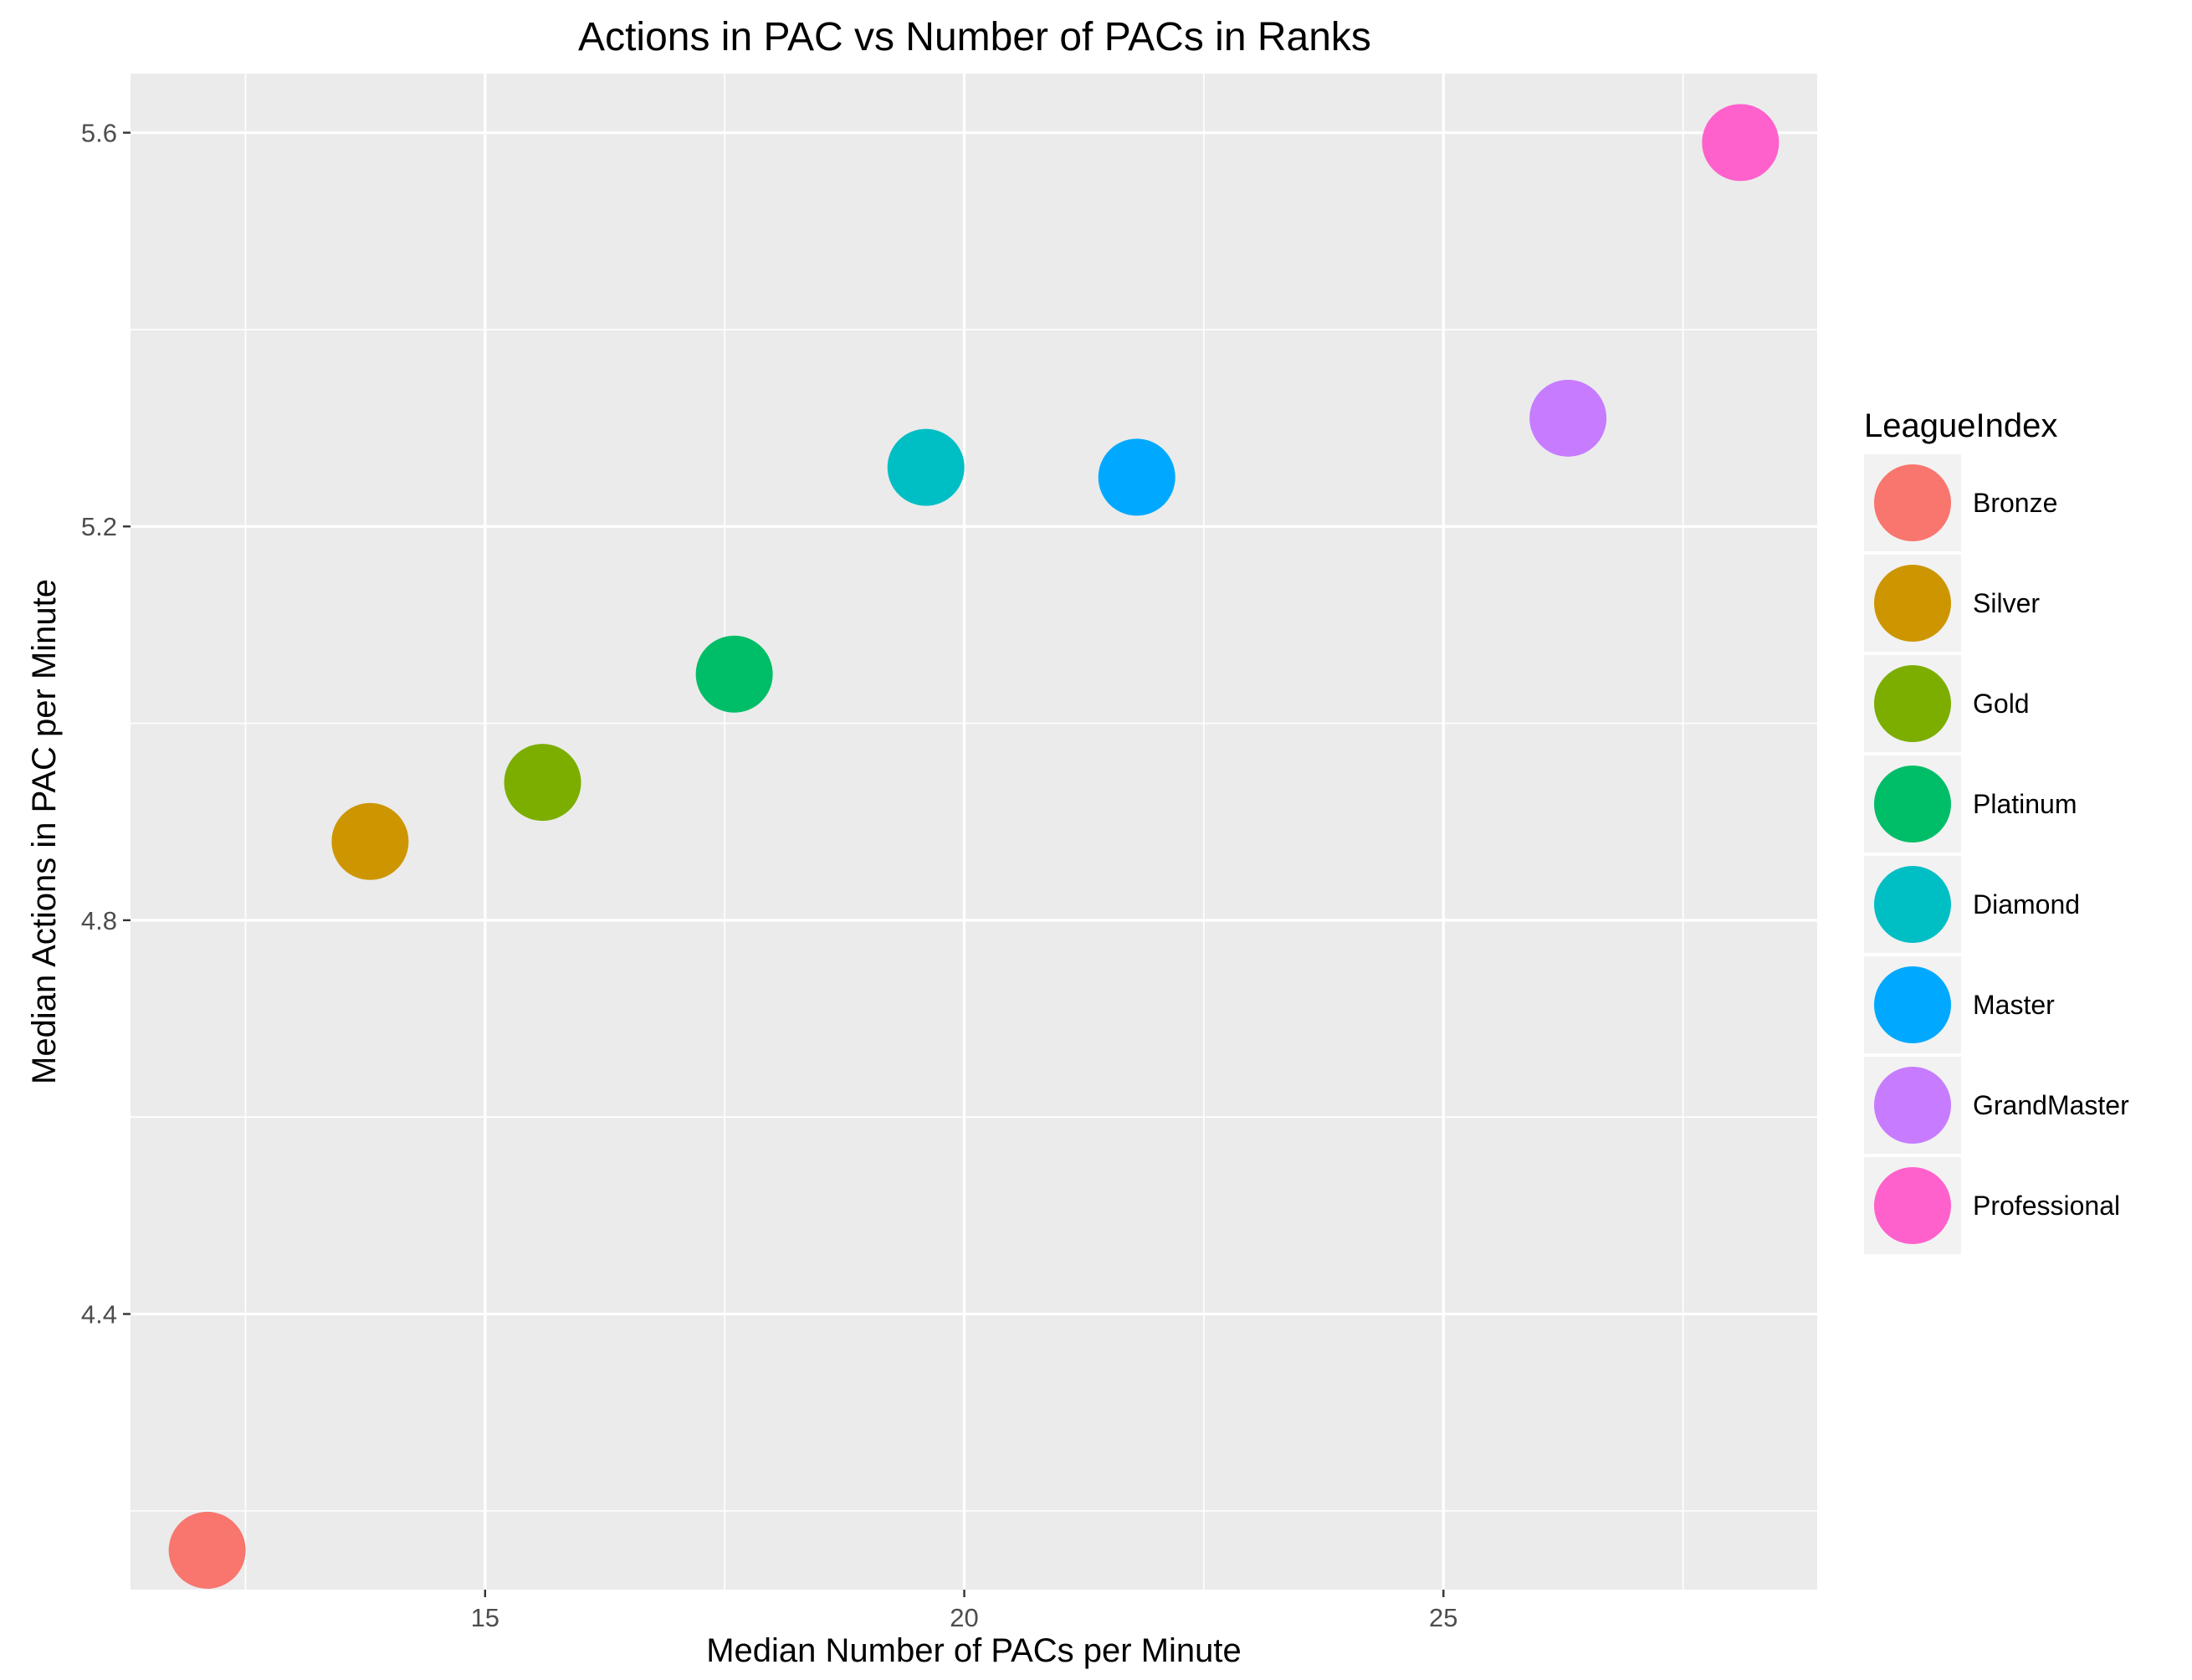  Describe the element at coordinates (1913, 1205) in the screenshot. I see `legend-swatch-professional` at that location.